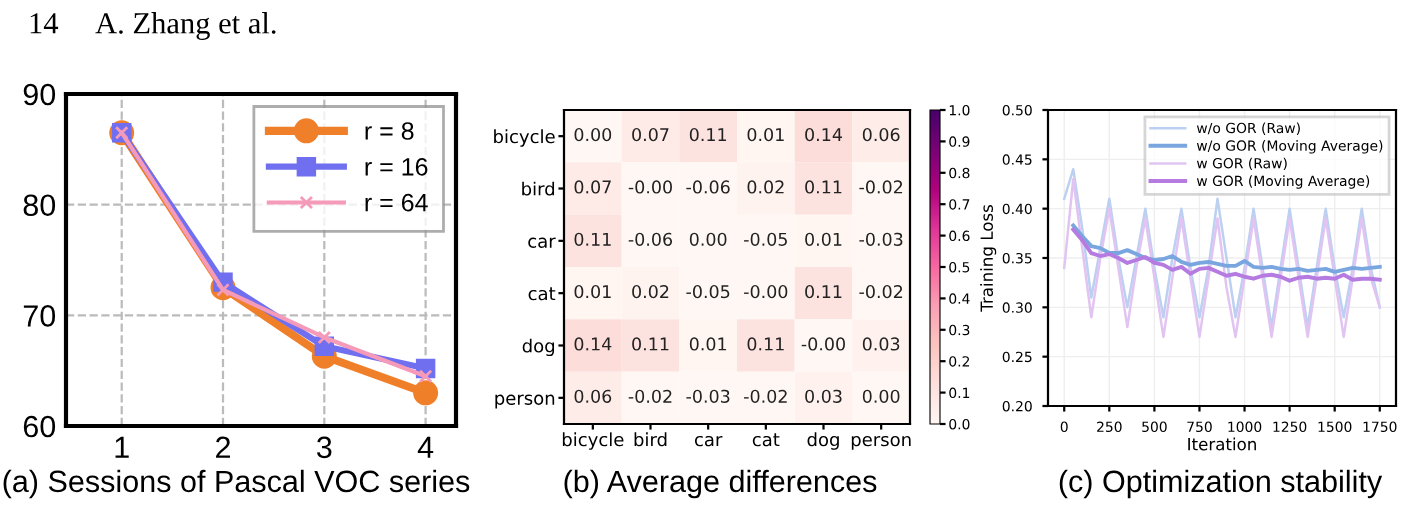 The image size is (1410, 528). What do you see at coordinates (39, 316) in the screenshot?
I see `y-tick-label: 70` at bounding box center [39, 316].